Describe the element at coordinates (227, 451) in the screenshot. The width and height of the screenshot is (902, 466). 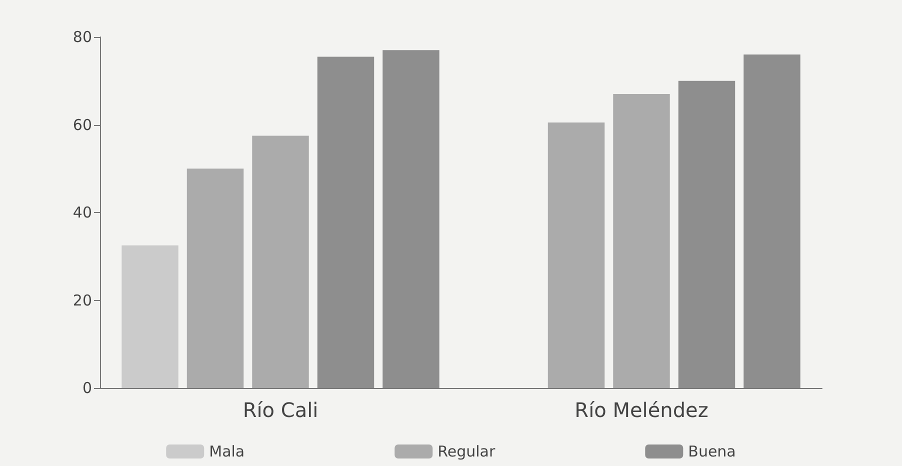
I see `legend-label: Mala` at that location.